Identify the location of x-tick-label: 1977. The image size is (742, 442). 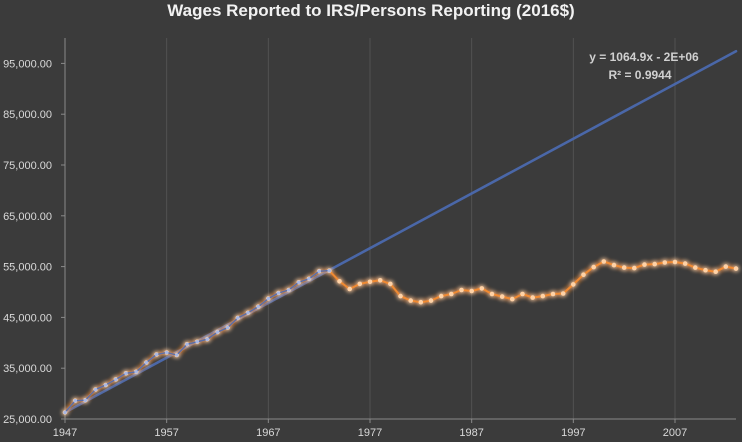
(370, 433).